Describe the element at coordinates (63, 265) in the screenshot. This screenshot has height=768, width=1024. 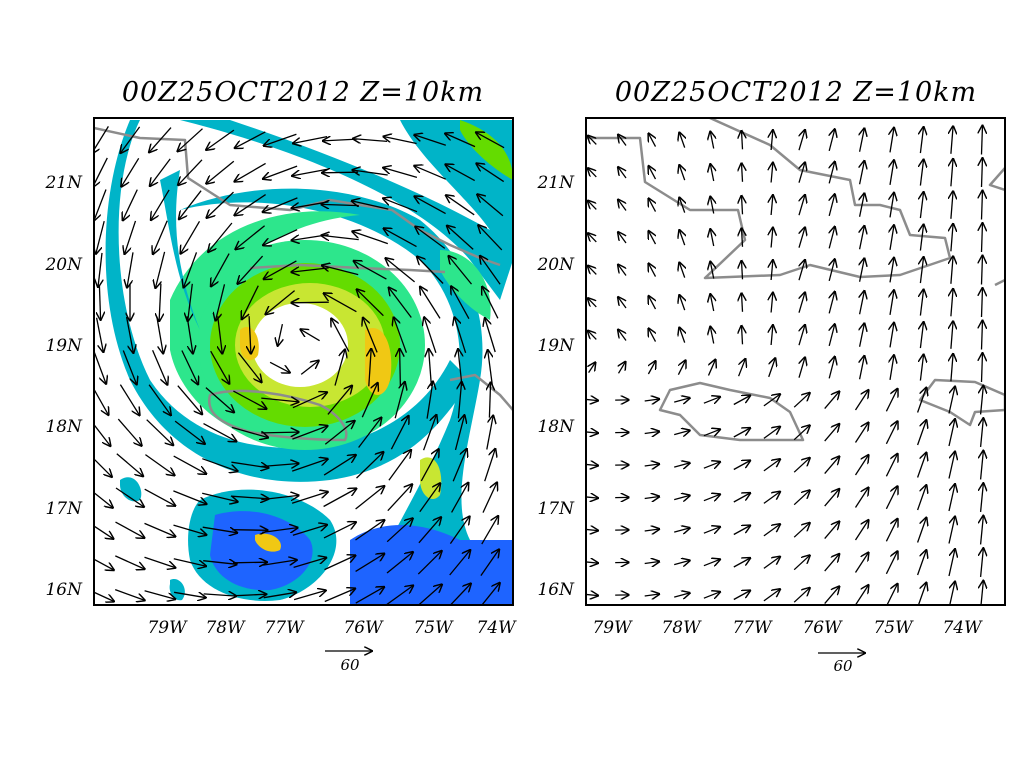
I see `lat-label: 20N` at that location.